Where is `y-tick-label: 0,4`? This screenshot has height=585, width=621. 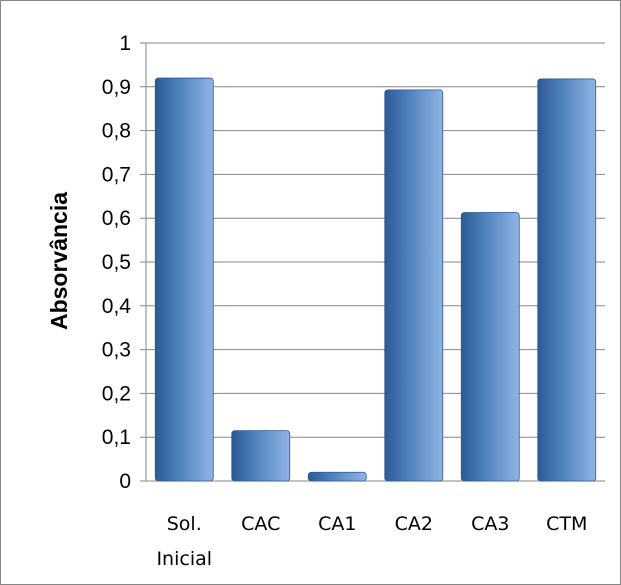
y-tick-label: 0,4 is located at coordinates (117, 306).